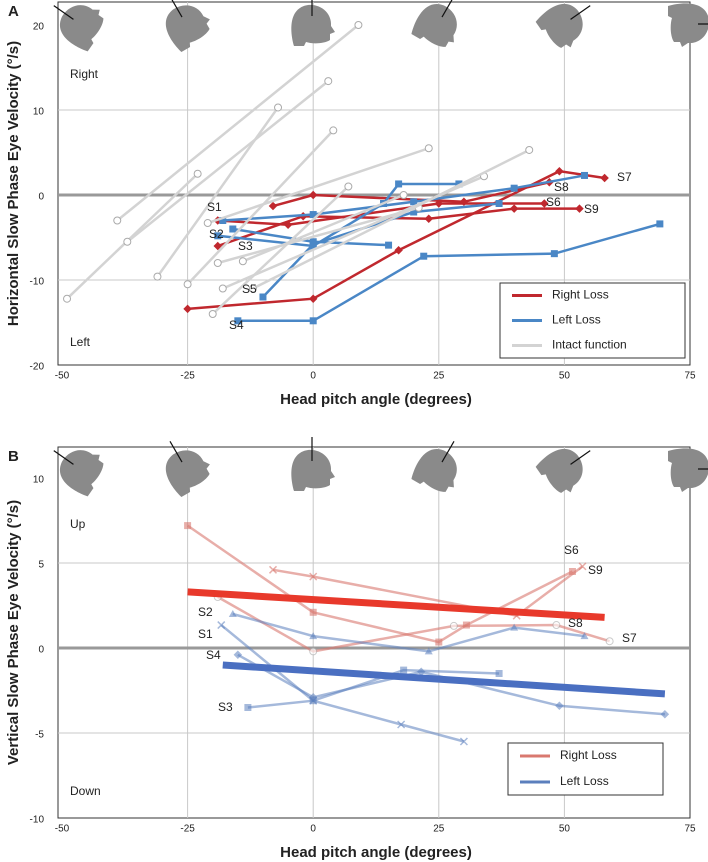 The width and height of the screenshot is (708, 862). Describe the element at coordinates (39, 27) in the screenshot. I see `y-tick-label: 20` at that location.